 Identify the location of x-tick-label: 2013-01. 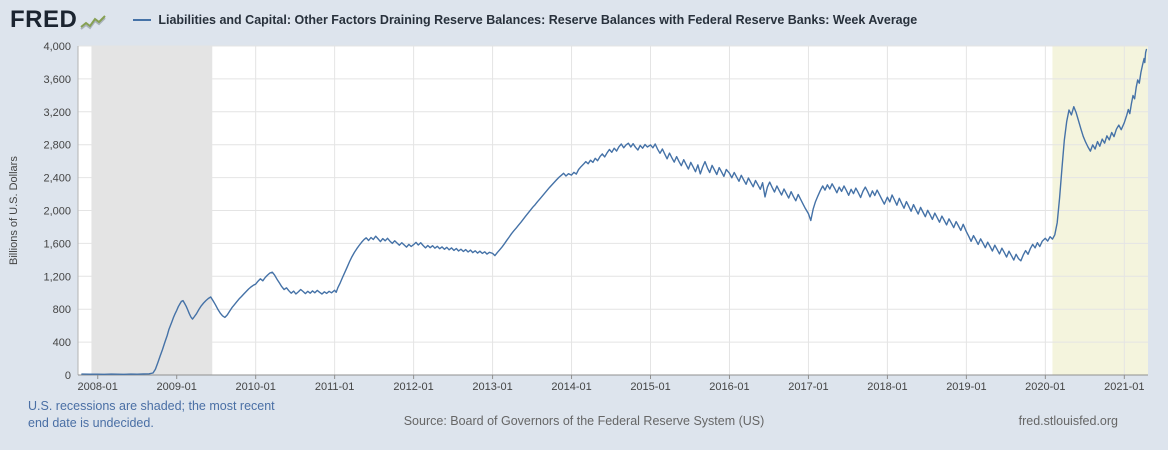
(492, 387).